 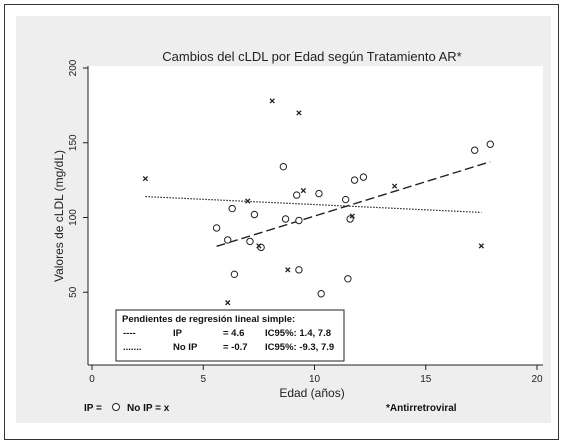 What do you see at coordinates (315, 379) in the screenshot?
I see `x-tick-label: 10` at bounding box center [315, 379].